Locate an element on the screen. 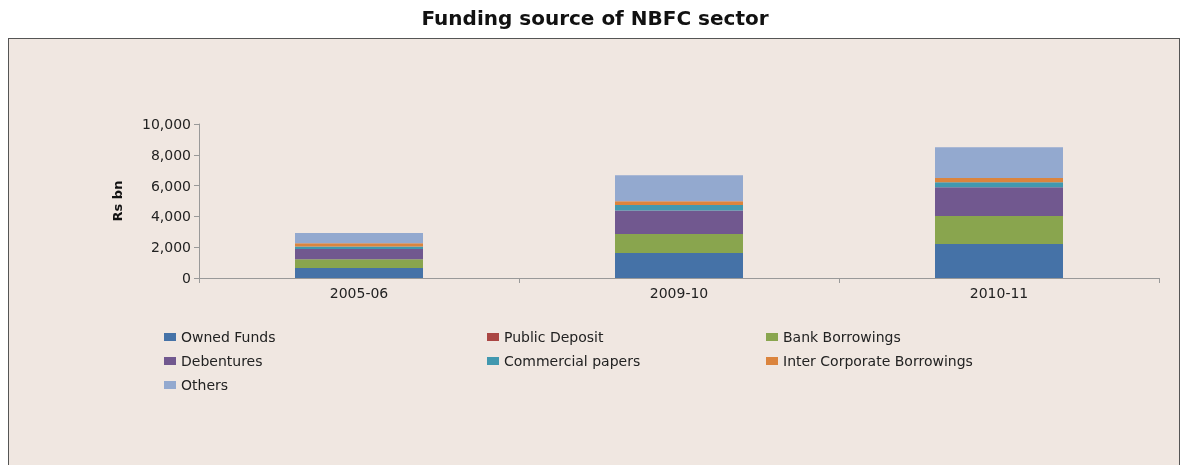  x-tick-label: 2010-11 is located at coordinates (999, 293).